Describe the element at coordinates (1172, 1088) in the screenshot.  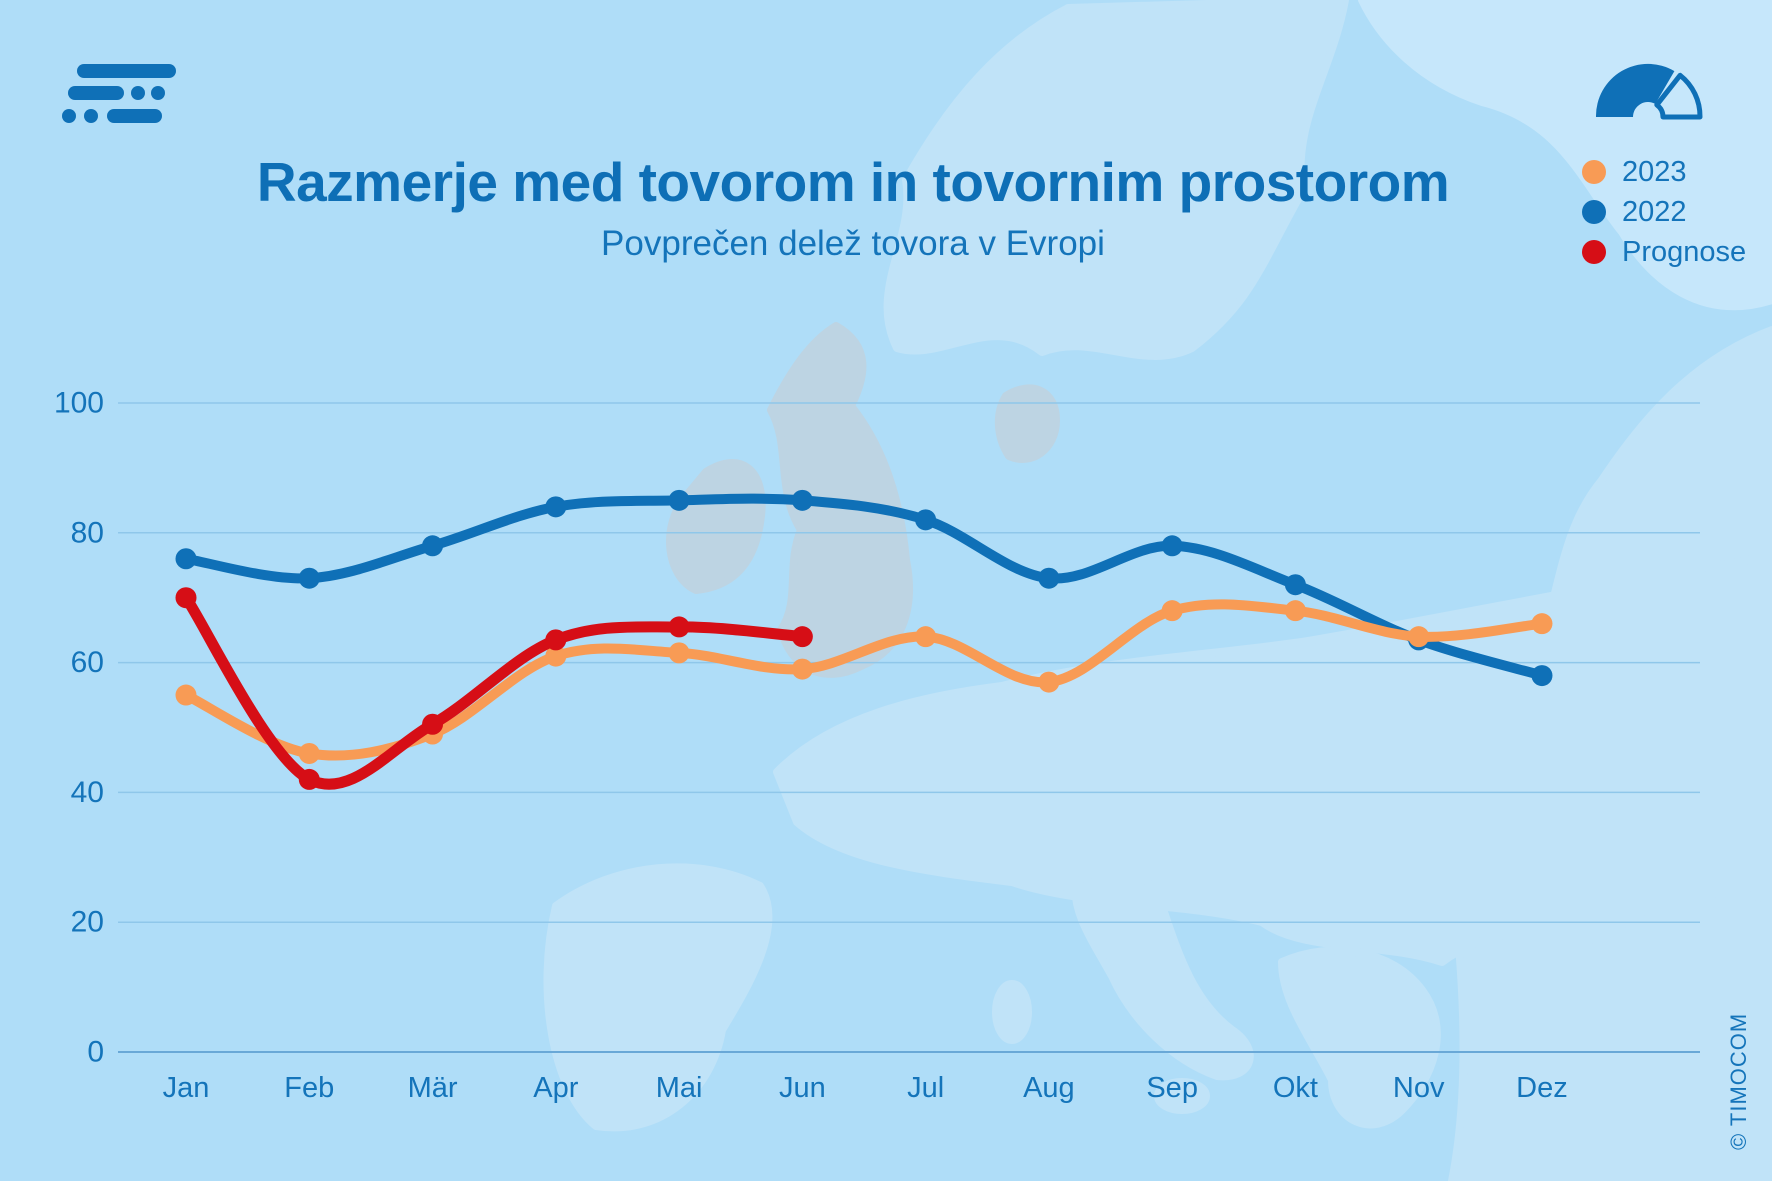
I see `month-label: Sep` at that location.